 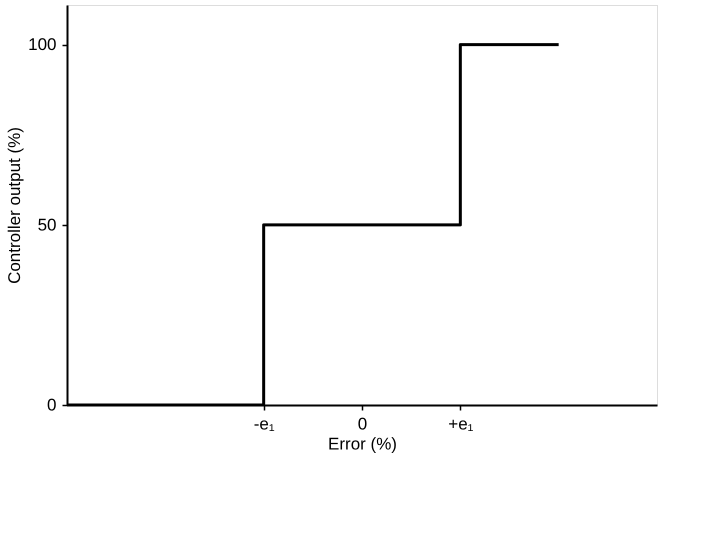 What do you see at coordinates (461, 424) in the screenshot?
I see `x-tick-label: +e₁` at bounding box center [461, 424].